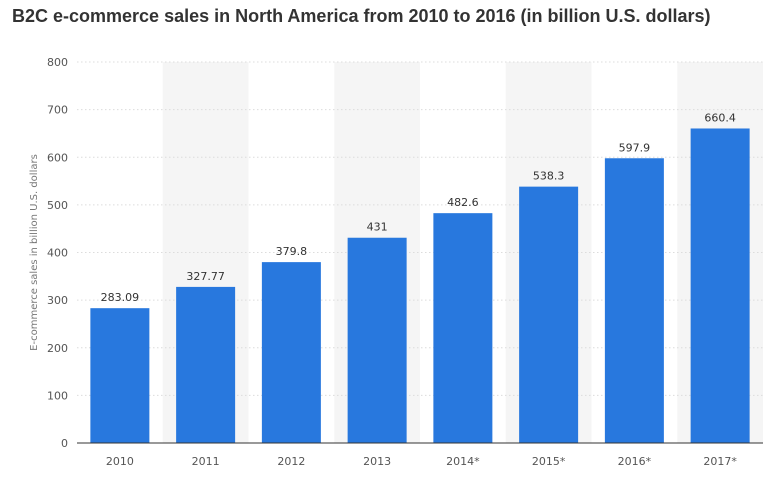  Describe the element at coordinates (57, 348) in the screenshot. I see `y-tick-label: 200` at that location.